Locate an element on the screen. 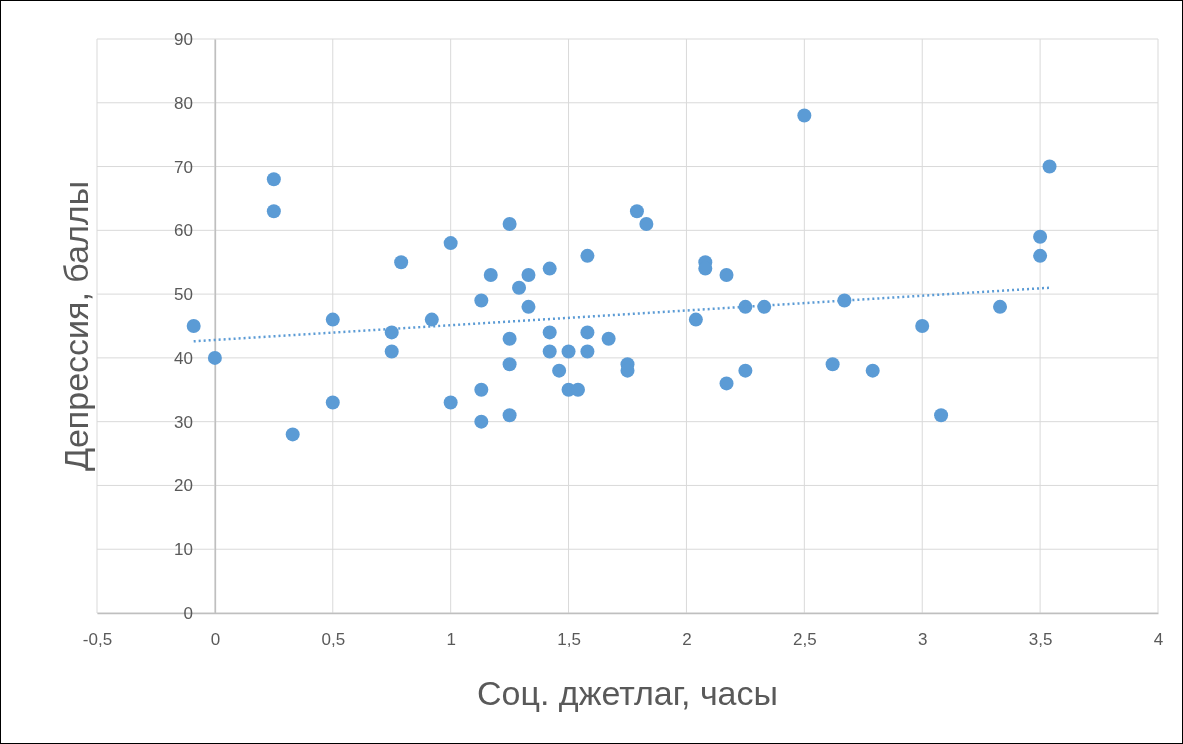 This screenshot has width=1183, height=744. y-tick-label: 90 is located at coordinates (183, 39).